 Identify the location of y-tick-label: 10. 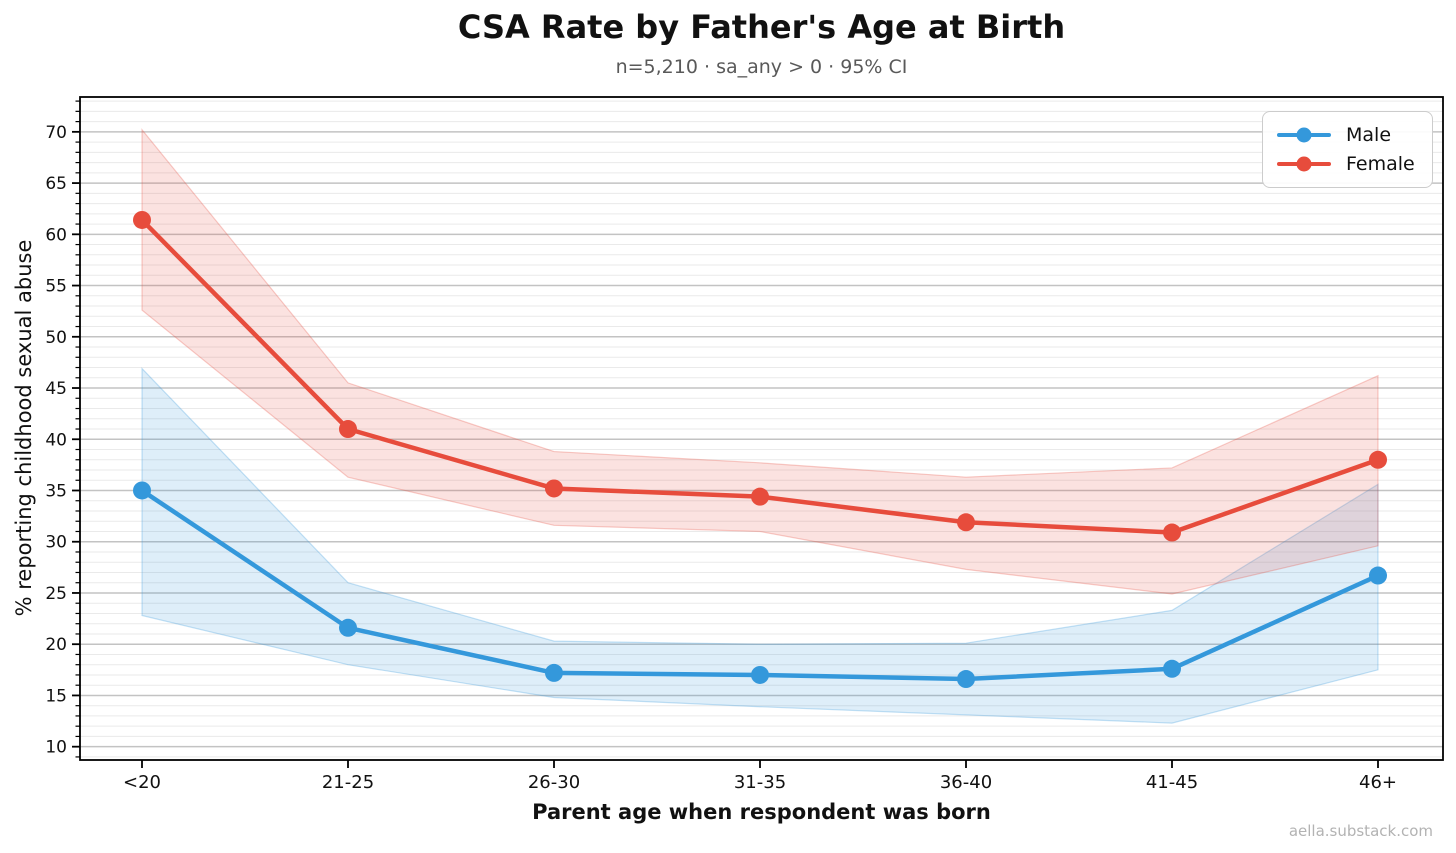
(56, 748).